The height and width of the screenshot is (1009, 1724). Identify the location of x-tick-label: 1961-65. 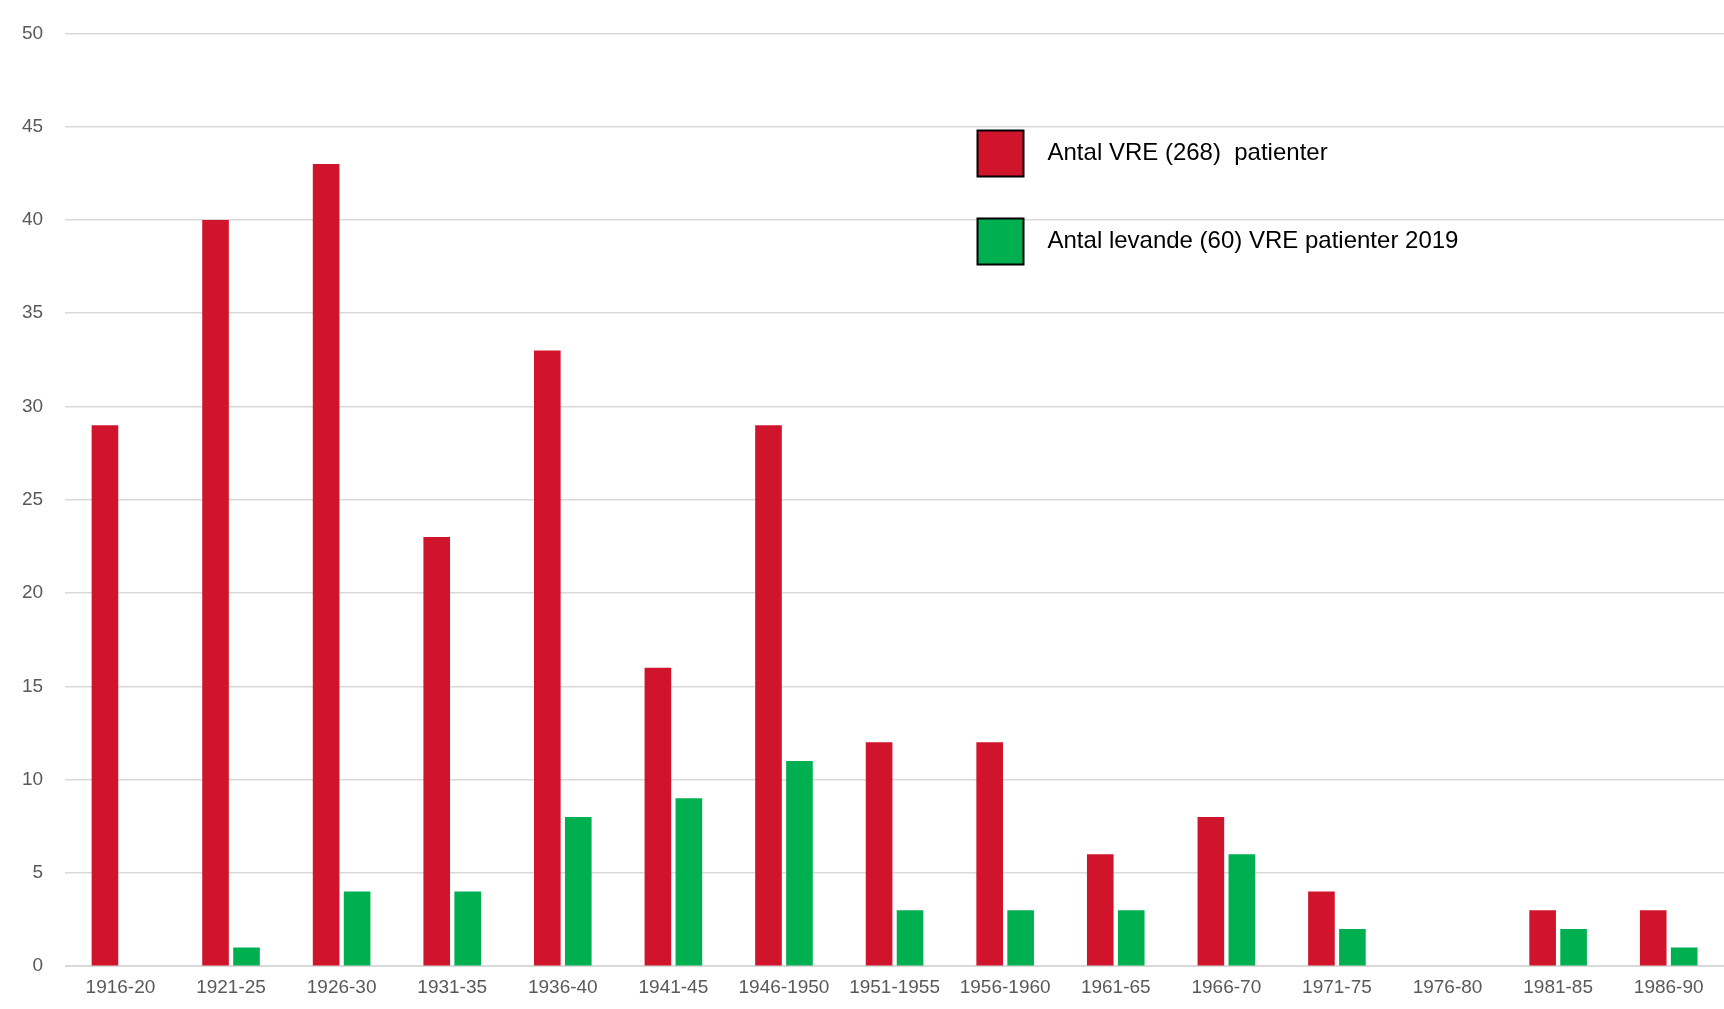
(1115, 986).